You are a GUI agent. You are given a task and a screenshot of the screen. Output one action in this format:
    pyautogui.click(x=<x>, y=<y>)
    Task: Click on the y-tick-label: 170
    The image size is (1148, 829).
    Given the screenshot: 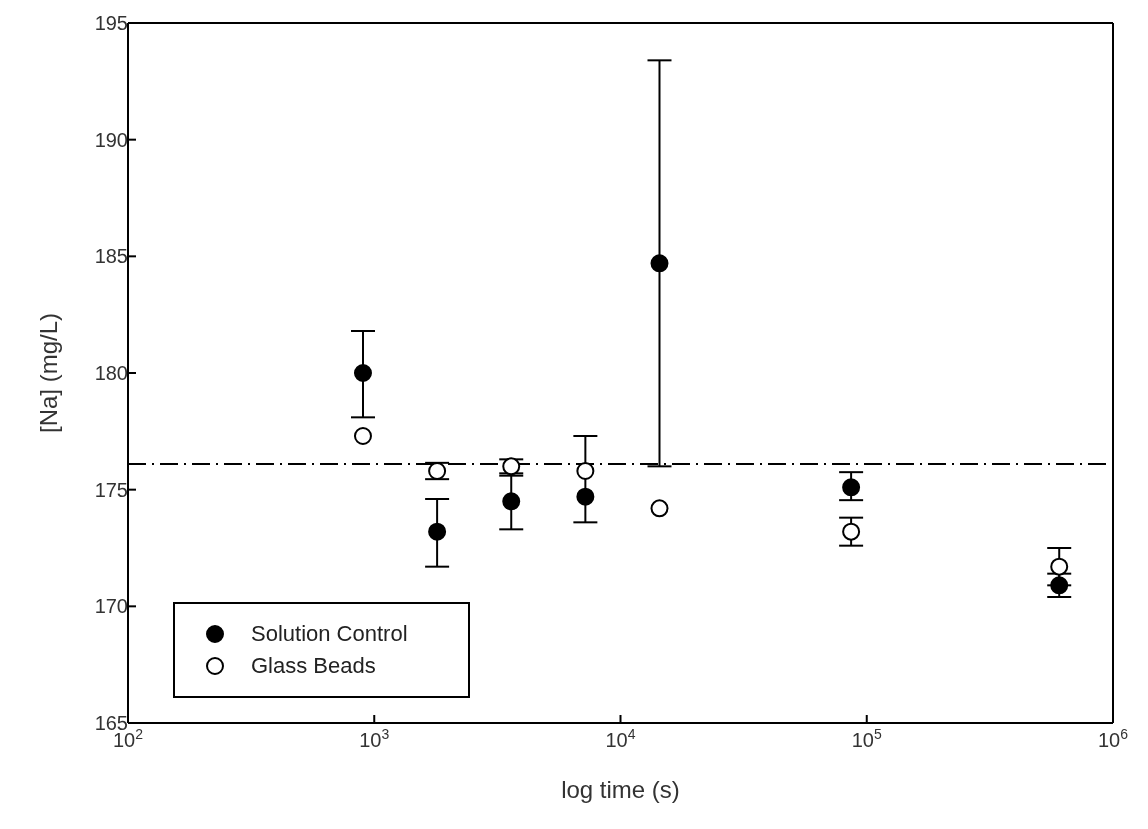 What is the action you would take?
    pyautogui.click(x=111, y=606)
    